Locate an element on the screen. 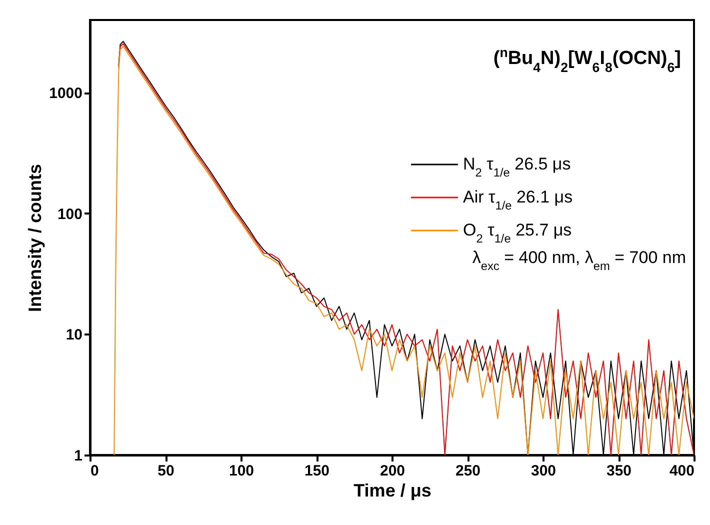  y-tick-label: 1000 is located at coordinates (65, 93).